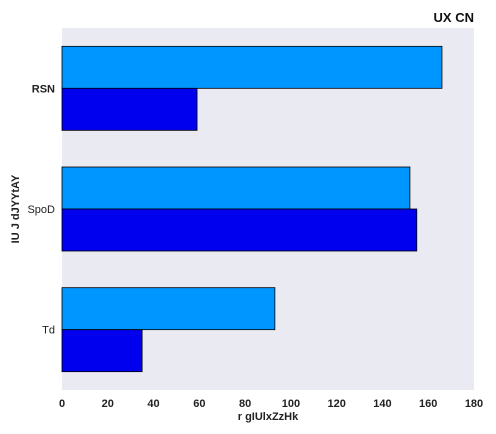 Image resolution: width=496 pixels, height=434 pixels. I want to click on x-tick-label: 140, so click(382, 404).